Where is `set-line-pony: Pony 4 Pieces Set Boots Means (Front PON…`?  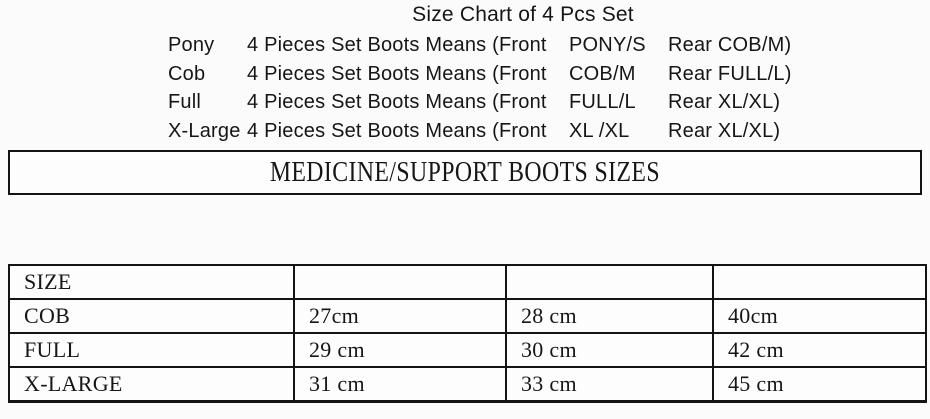 set-line-pony: Pony 4 Pieces Set Boots Means (Front PON… is located at coordinates (480, 45).